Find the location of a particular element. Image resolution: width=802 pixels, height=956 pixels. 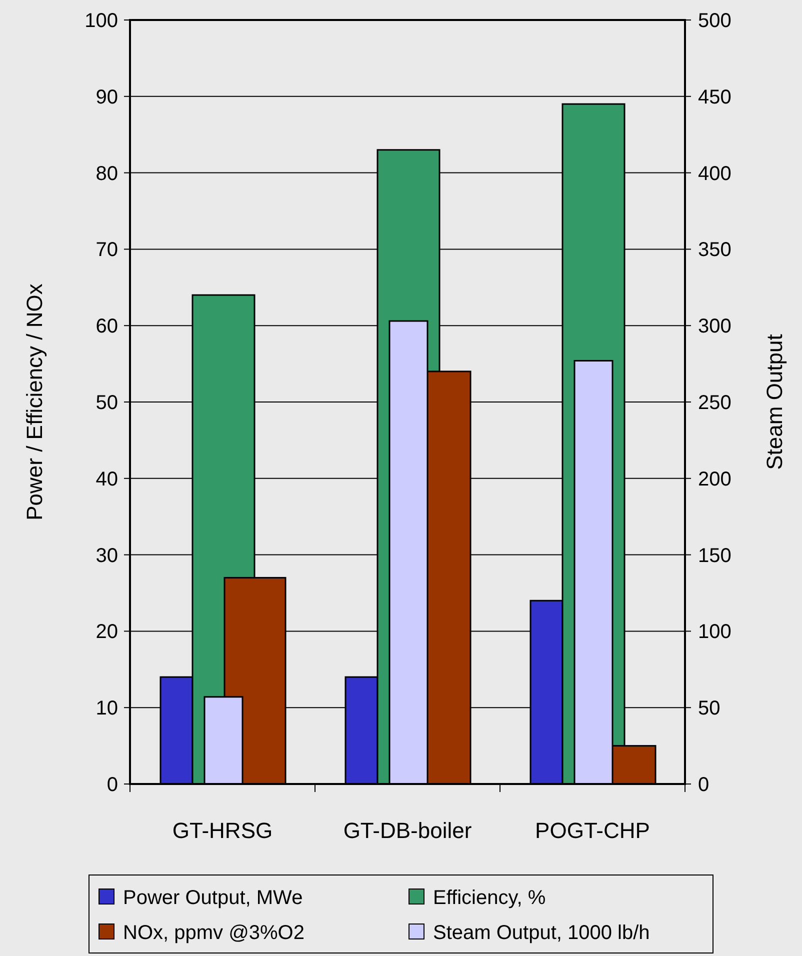

y-tick-label: 30 is located at coordinates (107, 555).